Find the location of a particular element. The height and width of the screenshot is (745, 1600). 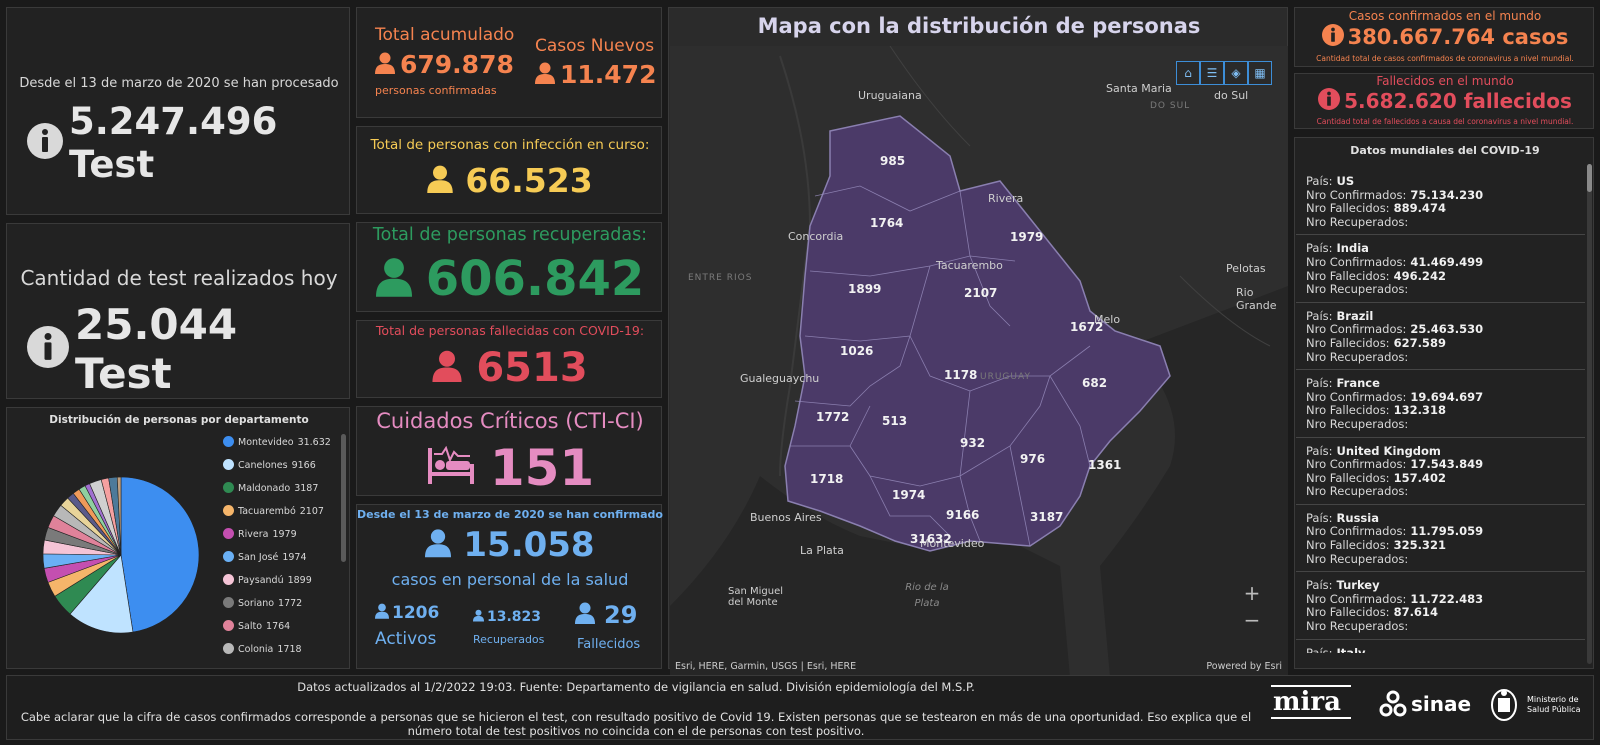

legend-item: Montevideo 31.632 is located at coordinates (277, 442).